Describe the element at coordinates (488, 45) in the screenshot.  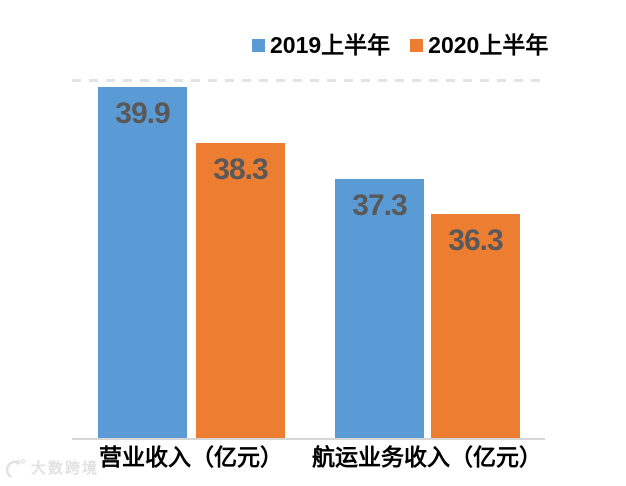
I see `legend-label-2020: 2020上半年` at that location.